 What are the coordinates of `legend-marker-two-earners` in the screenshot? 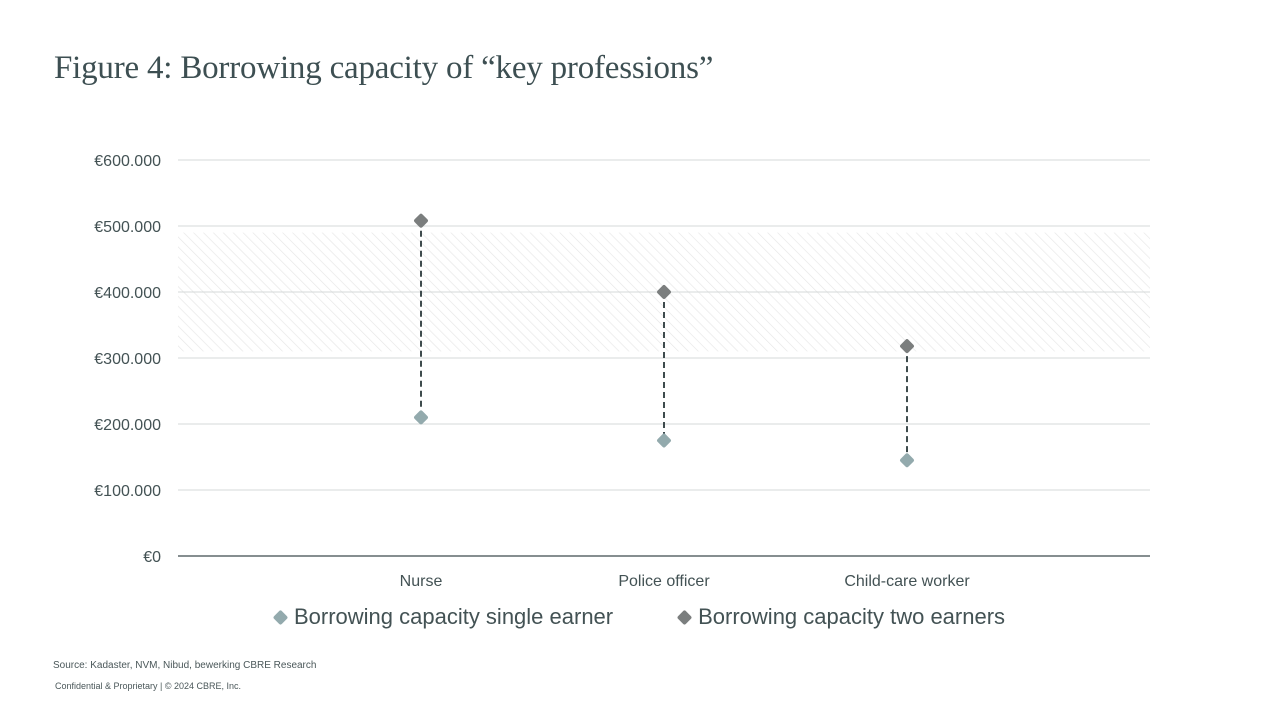 It's located at (684, 617).